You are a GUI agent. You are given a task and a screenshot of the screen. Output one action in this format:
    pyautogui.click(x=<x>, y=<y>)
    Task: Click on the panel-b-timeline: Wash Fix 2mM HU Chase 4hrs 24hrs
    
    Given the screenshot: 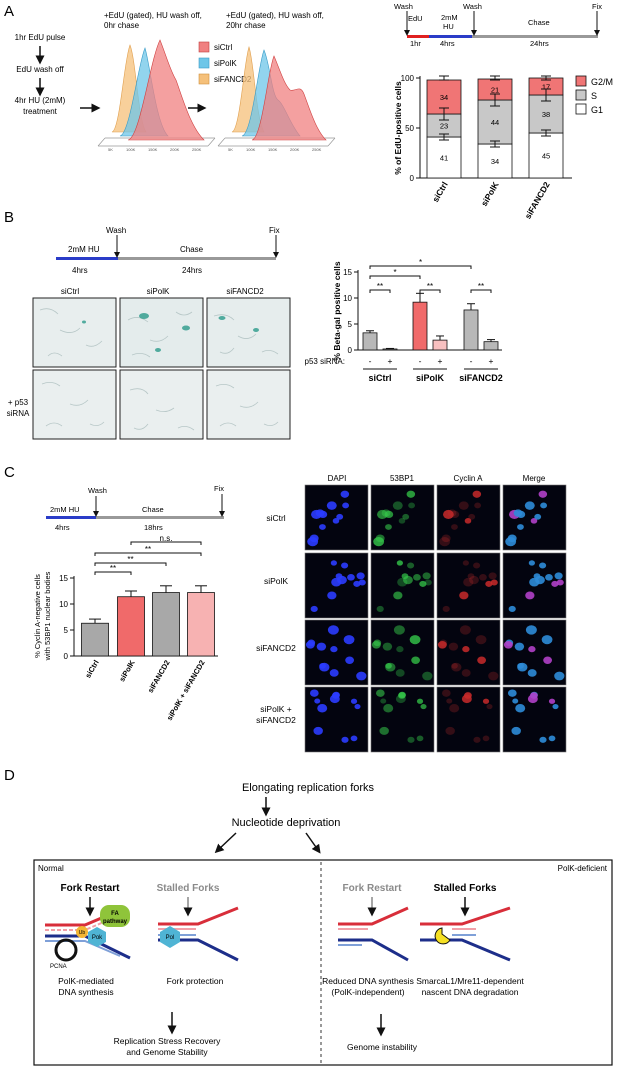 What is the action you would take?
    pyautogui.click(x=174, y=250)
    